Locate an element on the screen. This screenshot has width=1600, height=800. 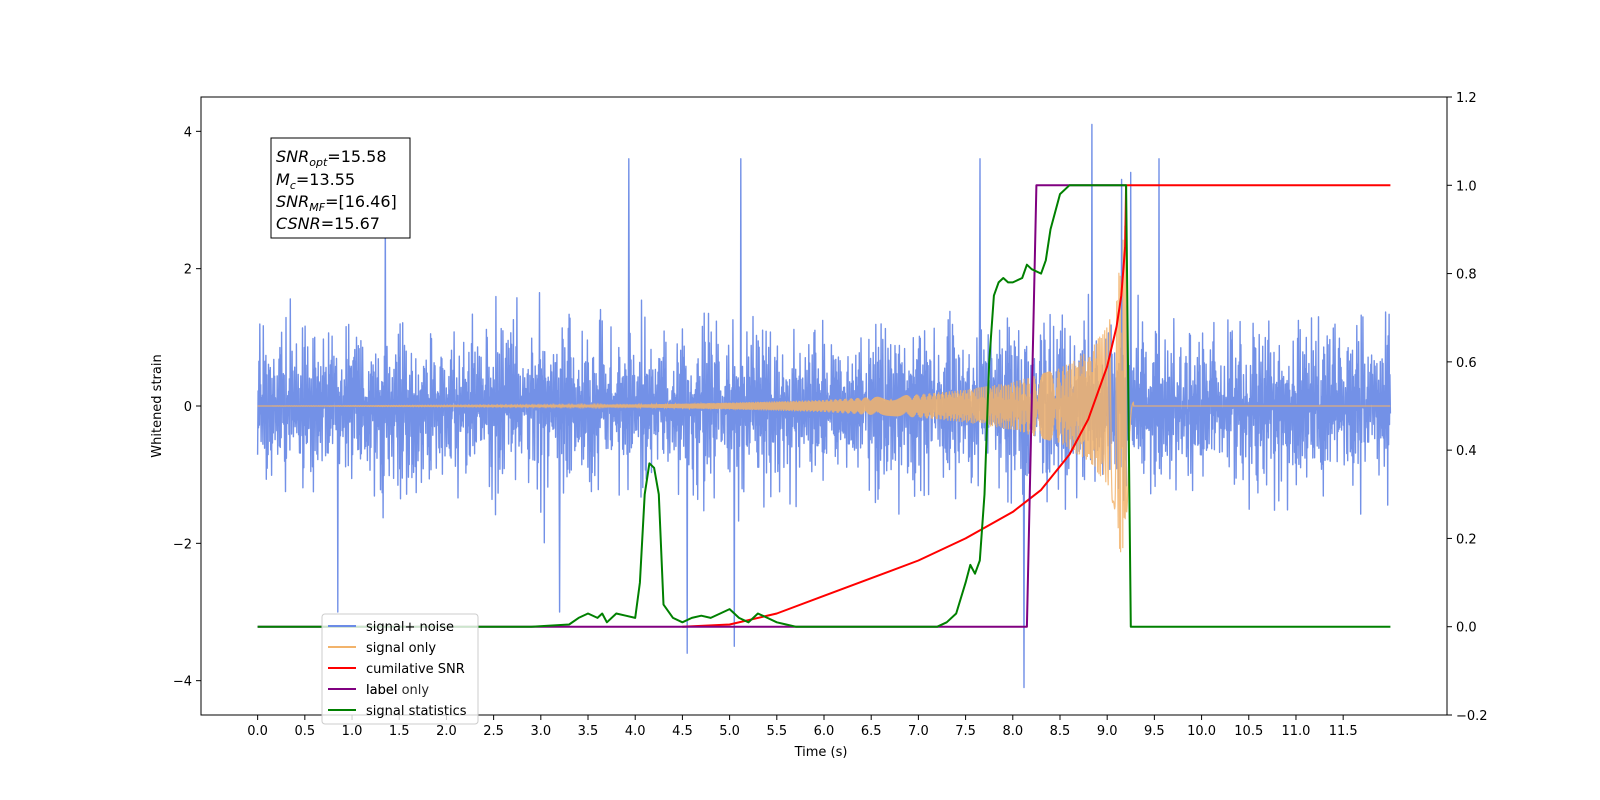
y2-axis-ticks: 1.2 1.0 0.8 0.6 0.4 0.2 0.0 −0.2 is located at coordinates (1467, 407).